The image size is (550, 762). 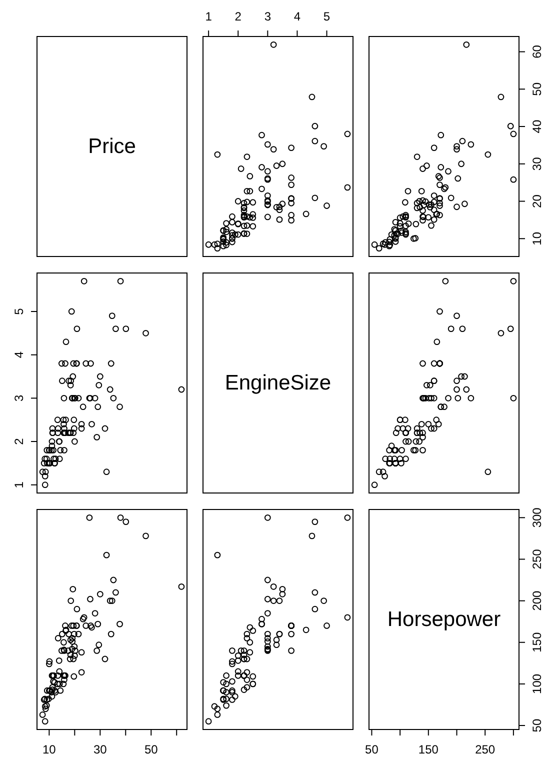 What do you see at coordinates (537, 239) in the screenshot?
I see `y-tick-label: 10` at bounding box center [537, 239].